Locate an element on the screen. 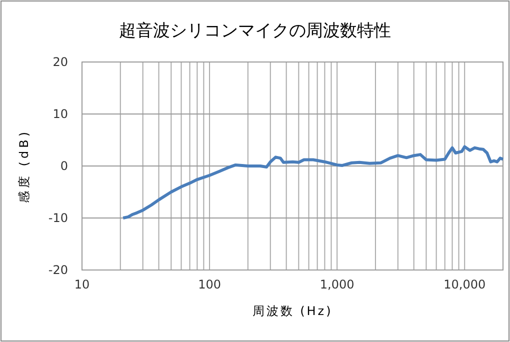 The height and width of the screenshot is (342, 510). x-axis-title: 周波数 (Hz) is located at coordinates (292, 311).